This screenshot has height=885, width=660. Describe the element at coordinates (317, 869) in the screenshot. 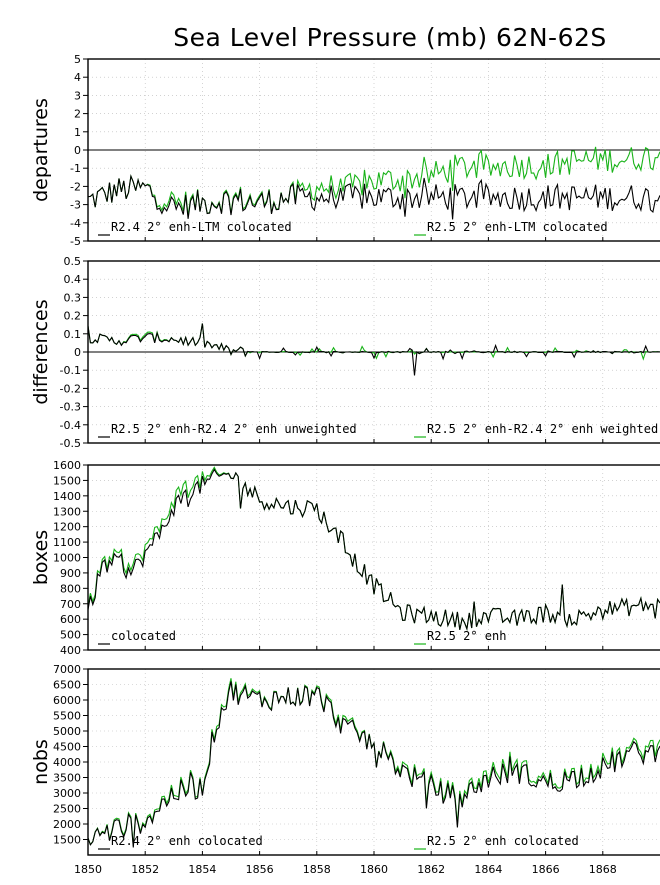

I see `x-tick-label: 1858` at that location.